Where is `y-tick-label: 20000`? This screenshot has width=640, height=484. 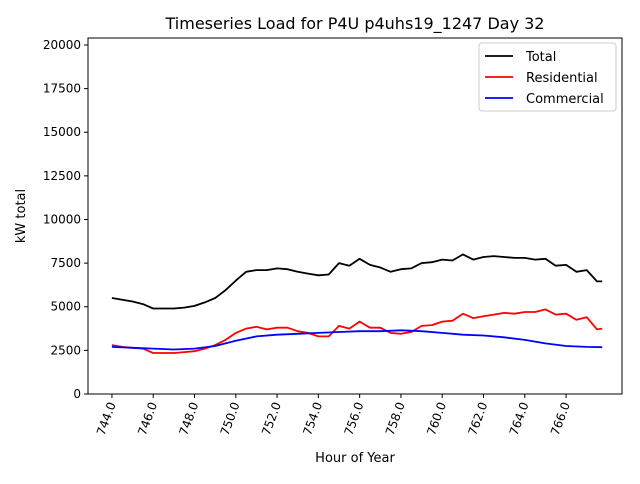 y-tick-label: 20000 is located at coordinates (62, 45).